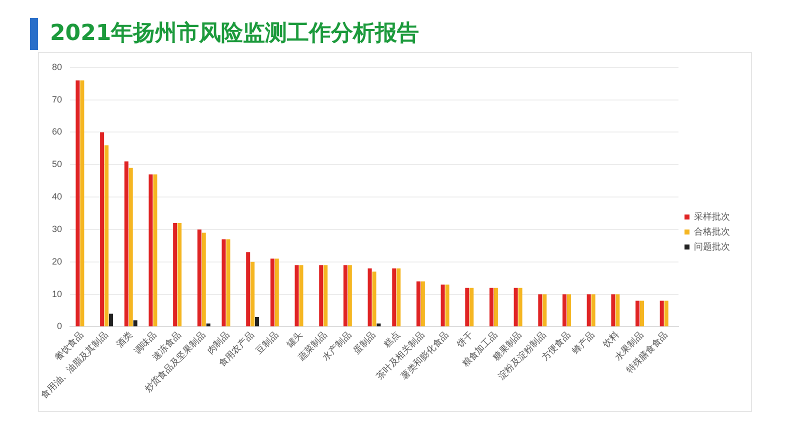 The height and width of the screenshot is (447, 800). What do you see at coordinates (57, 261) in the screenshot?
I see `y-tick-label: 20` at bounding box center [57, 261].